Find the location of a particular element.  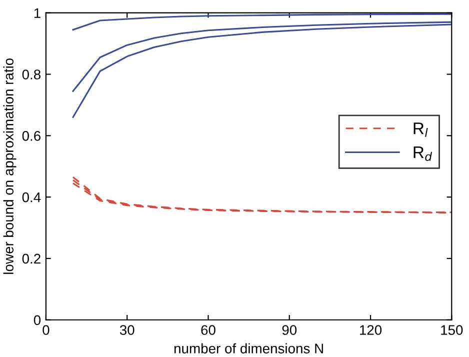

x-tick-label: 90 is located at coordinates (289, 330).